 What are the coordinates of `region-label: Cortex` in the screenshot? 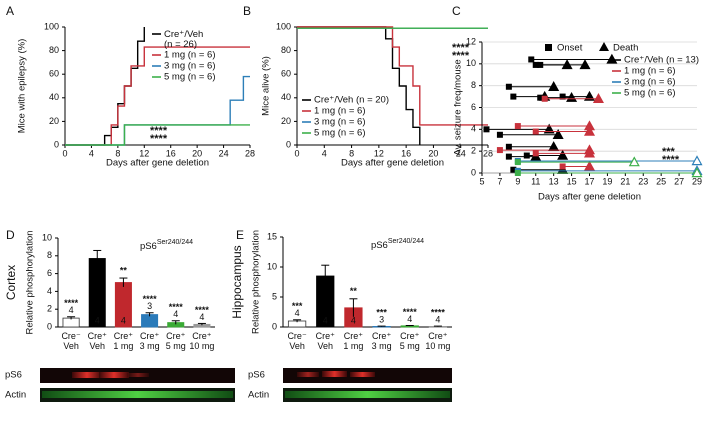 It's located at (11, 282).